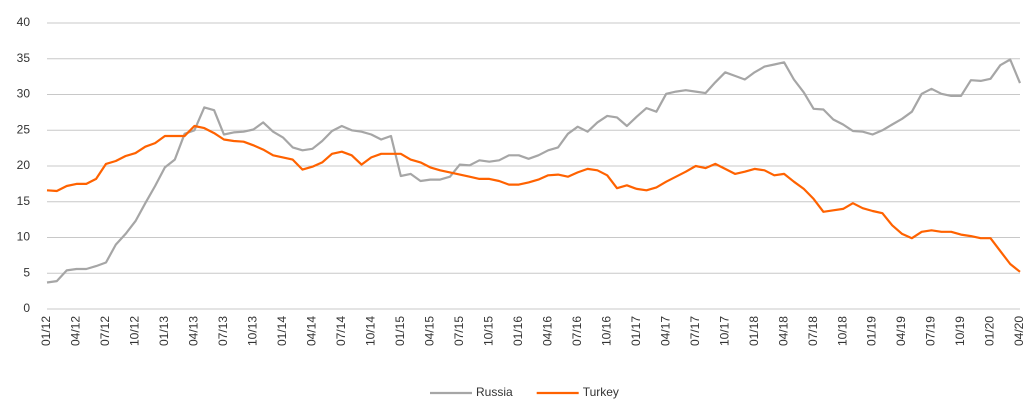  Describe the element at coordinates (24, 94) in the screenshot. I see `y-tick-label: 30` at that location.